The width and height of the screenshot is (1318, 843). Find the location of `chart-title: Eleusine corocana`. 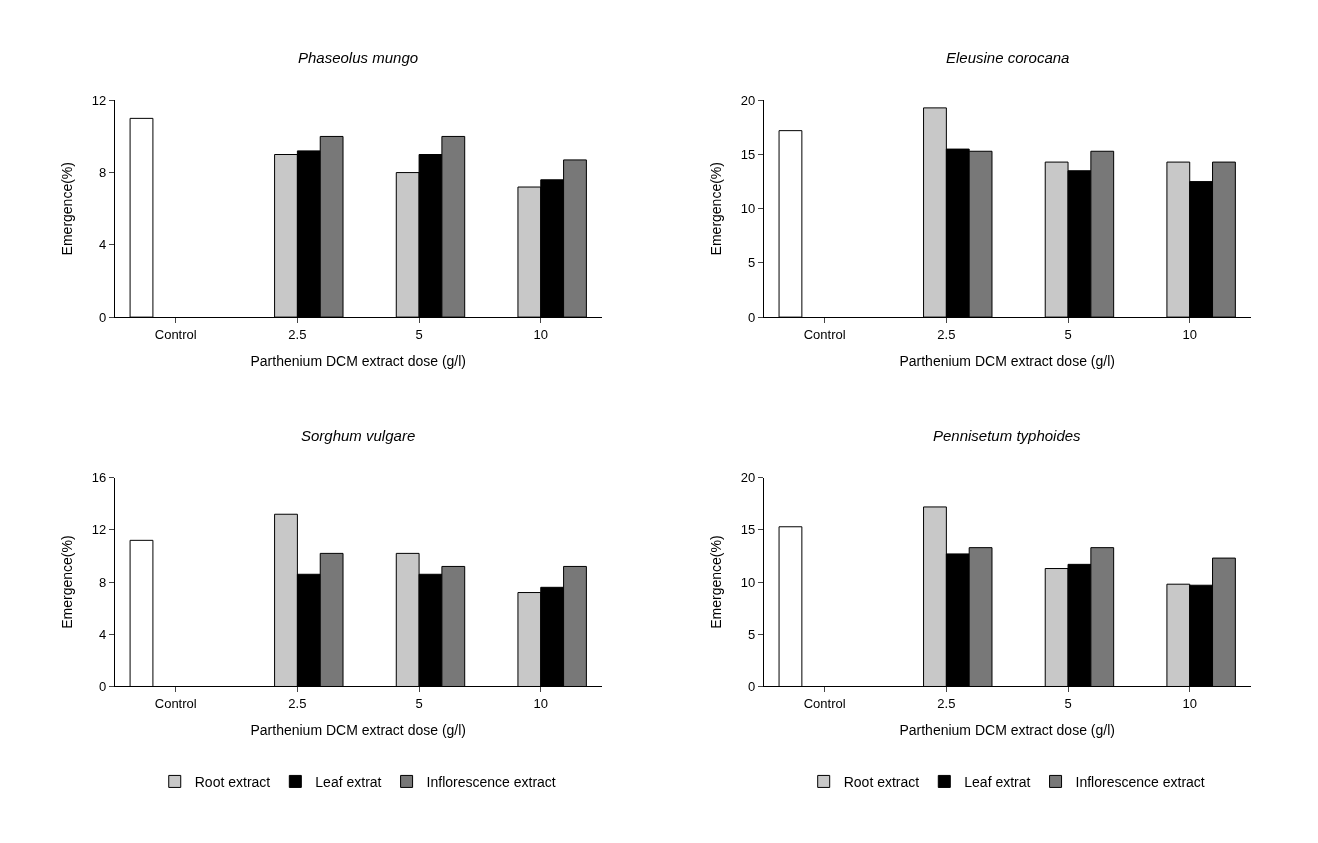

chart-title: Eleusine corocana is located at coordinates (1008, 57).